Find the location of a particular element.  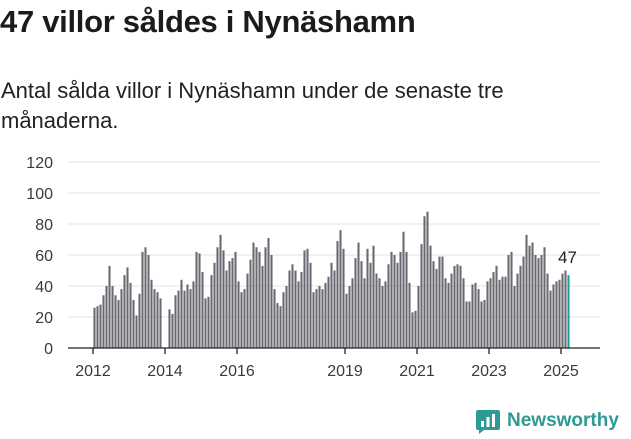

x-axis-ticks: 2012 2014 2016 2019 2021 2023 2025 is located at coordinates (327, 364).